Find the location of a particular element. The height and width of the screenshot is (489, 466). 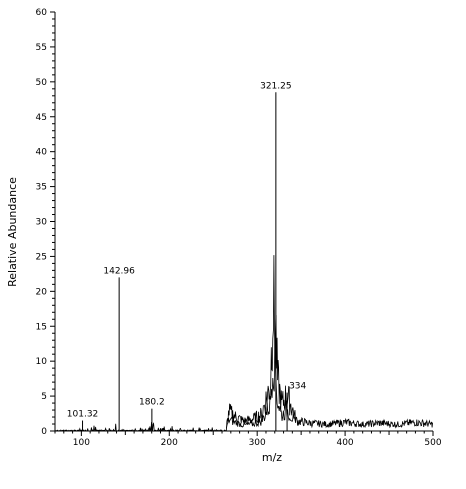

y-tick-label: 10 is located at coordinates (42, 362).